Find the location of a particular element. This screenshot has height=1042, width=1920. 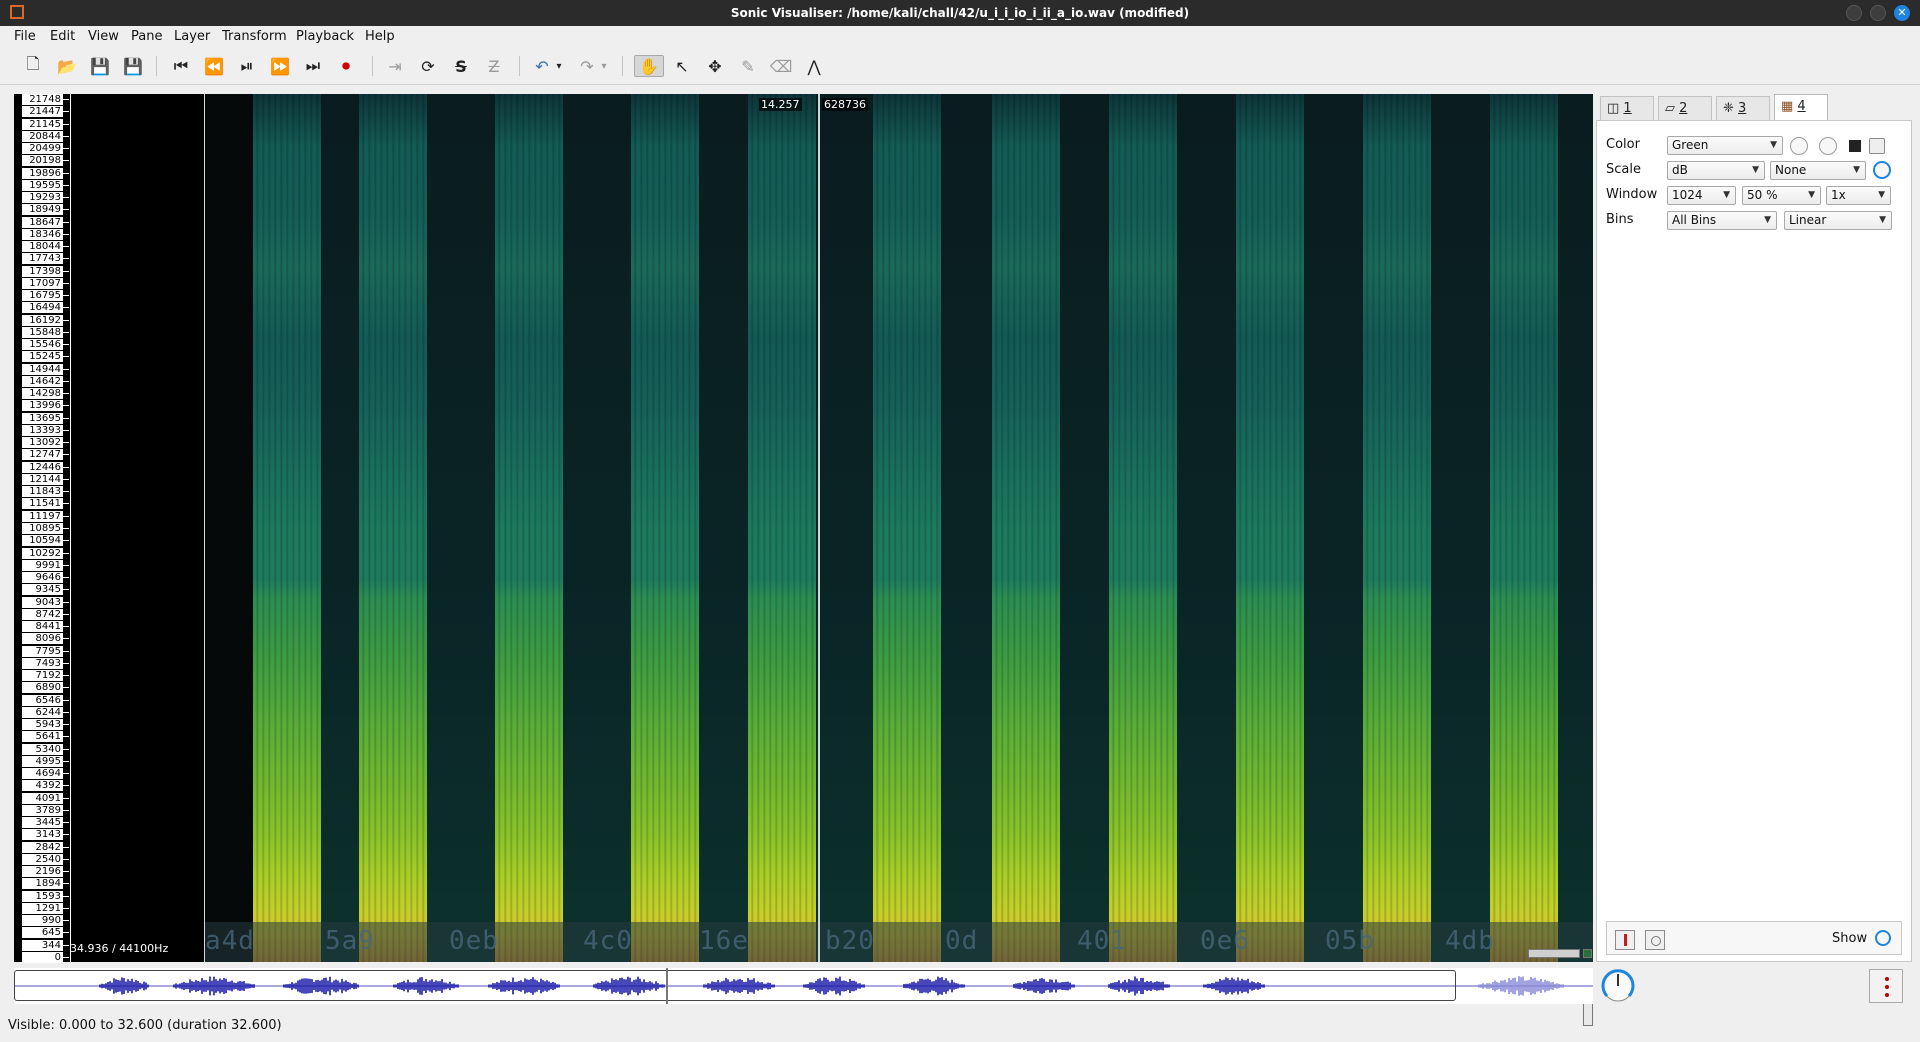

save-as-icon: 💾 is located at coordinates (133, 66).